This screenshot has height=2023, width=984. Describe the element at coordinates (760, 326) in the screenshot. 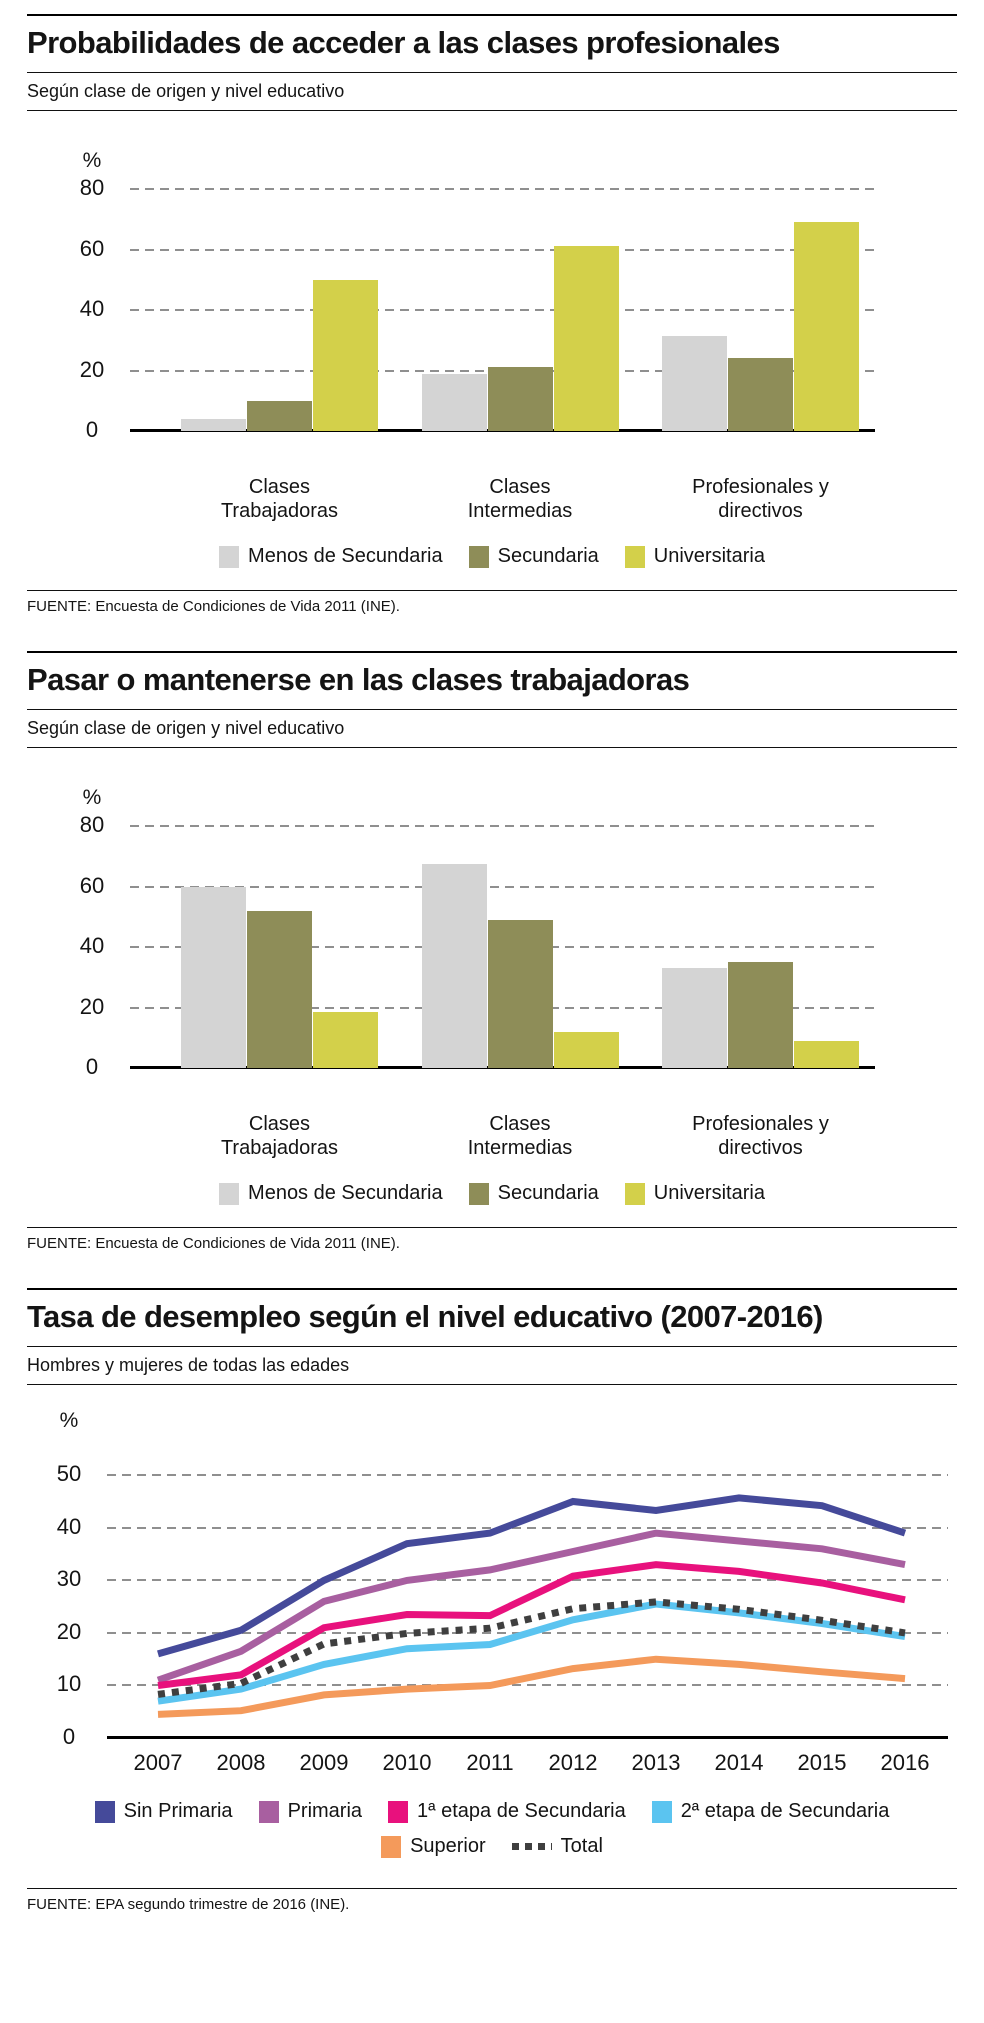

I see `bar-group-profesionales-y-directivos` at that location.